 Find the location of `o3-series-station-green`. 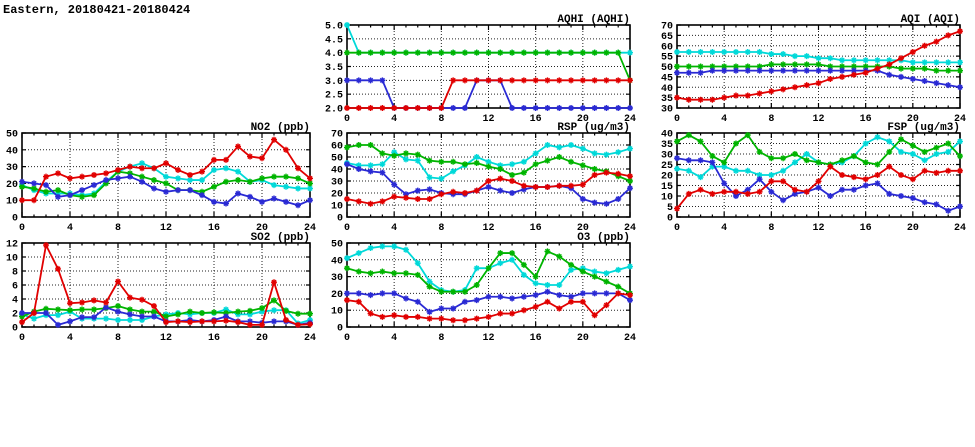

o3-series-station-green is located at coordinates (488, 272).